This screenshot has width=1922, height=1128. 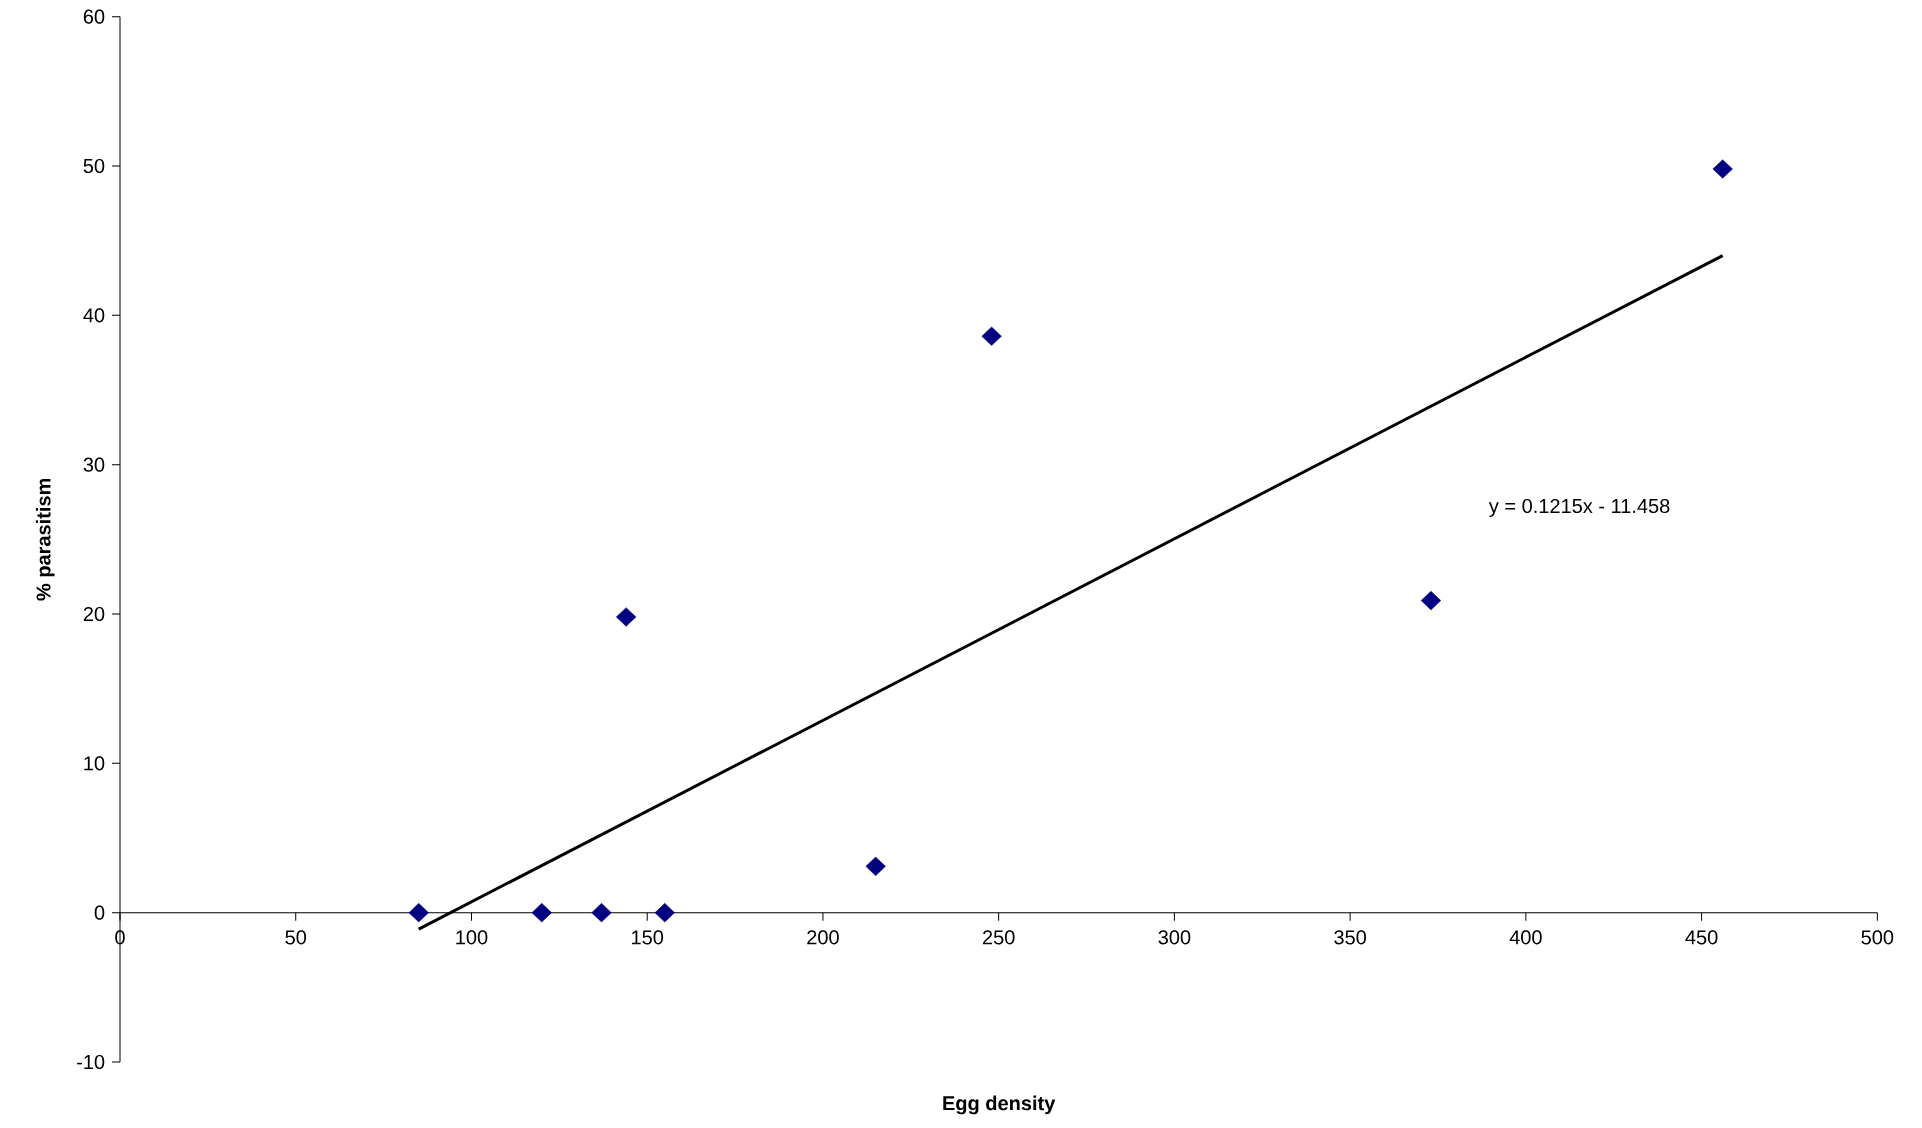 What do you see at coordinates (91, 1062) in the screenshot?
I see `y-tick-label: -10` at bounding box center [91, 1062].